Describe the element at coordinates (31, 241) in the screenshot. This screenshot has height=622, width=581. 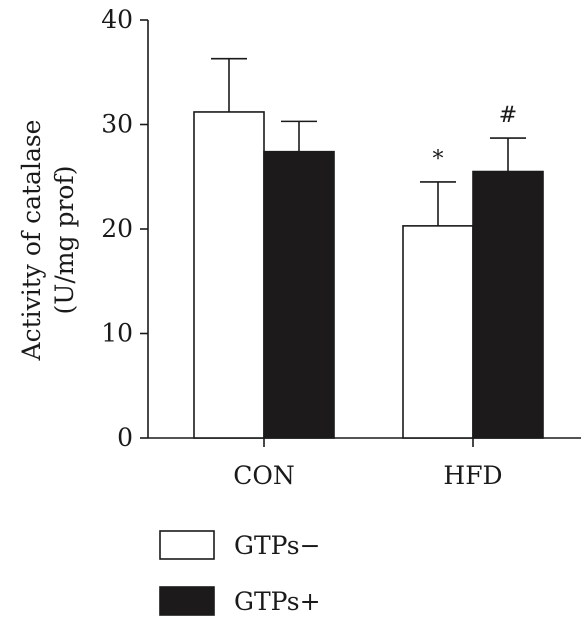
I see `y-axis-title-line-1: Activity of catalase` at that location.